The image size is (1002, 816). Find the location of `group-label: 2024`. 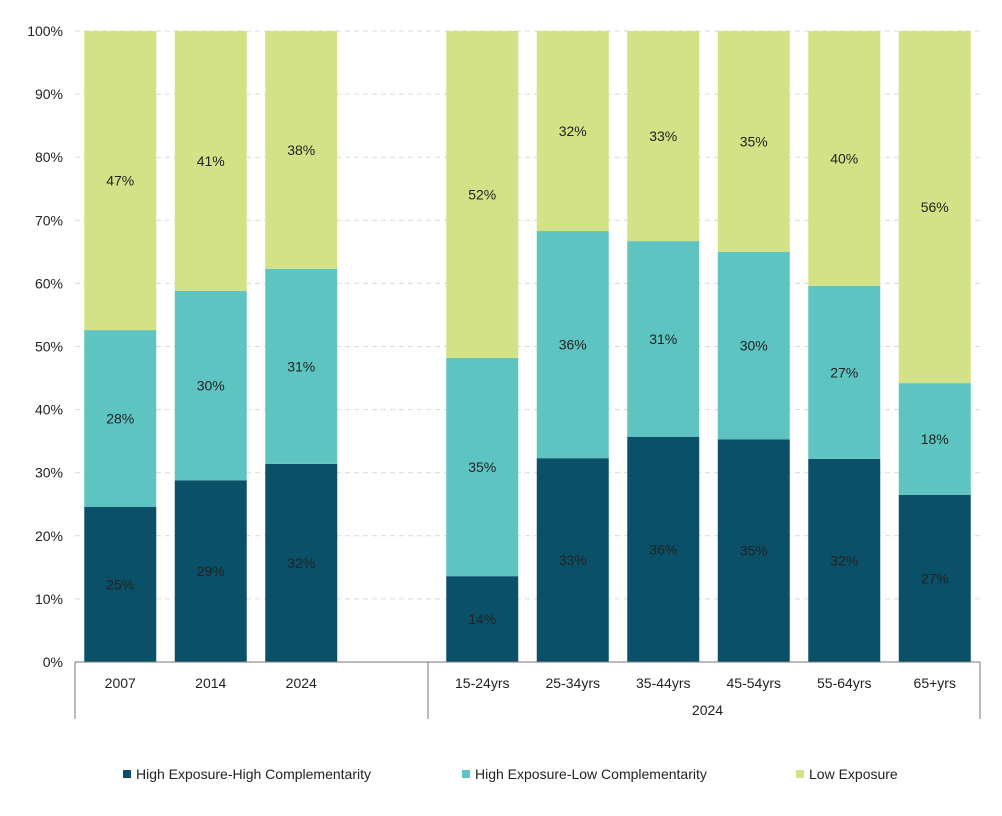

group-label: 2024 is located at coordinates (707, 710).